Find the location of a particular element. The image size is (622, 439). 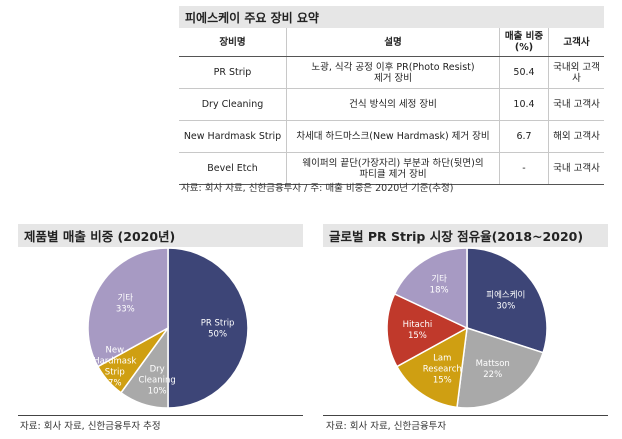

table-header-row: 장비명 설명 매출 비중 (%) 고객사 is located at coordinates (391, 42).